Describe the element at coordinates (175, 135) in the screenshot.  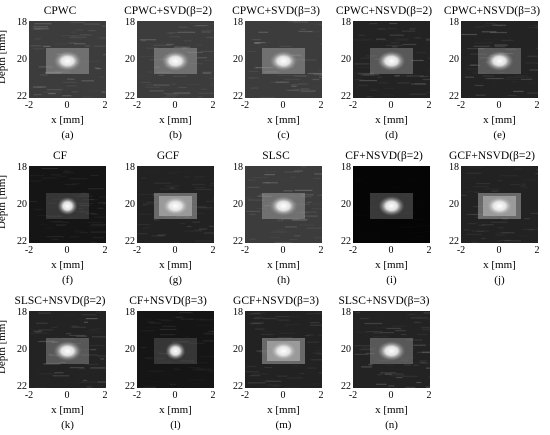
I see `panel-caption: (b)` at that location.